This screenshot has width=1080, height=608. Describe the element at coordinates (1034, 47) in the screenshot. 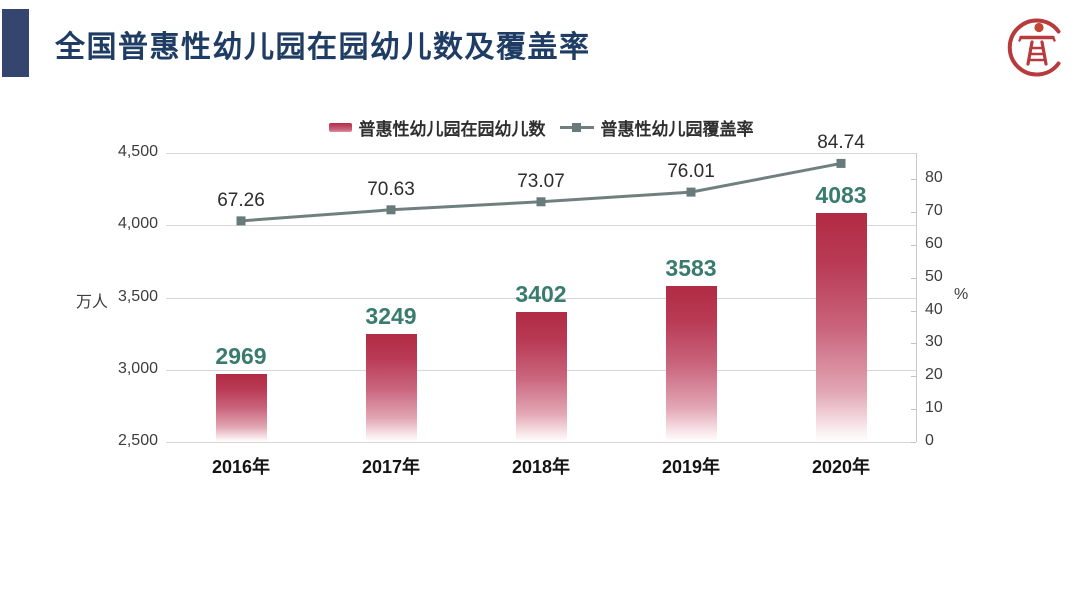

I see `education-seal-icon` at that location.